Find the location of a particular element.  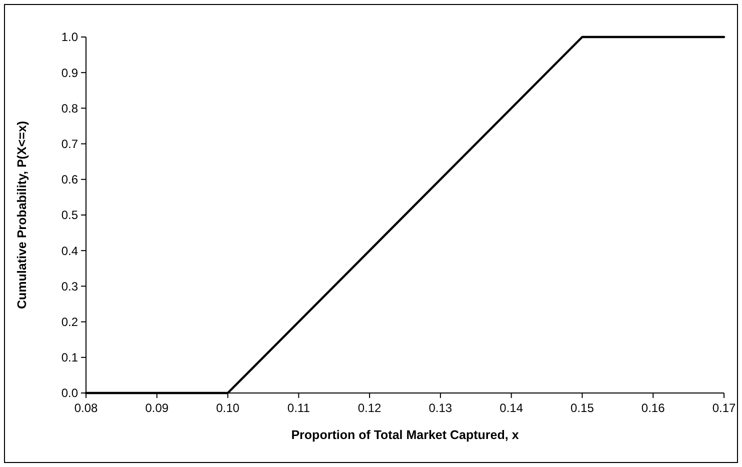

x-tick-label: 0.16 is located at coordinates (653, 408).